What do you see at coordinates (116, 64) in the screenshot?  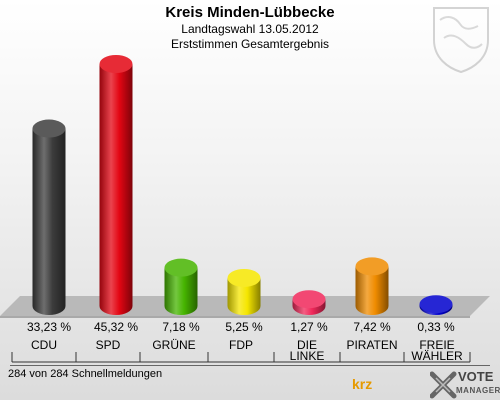 I see `bar-top-spd` at bounding box center [116, 64].